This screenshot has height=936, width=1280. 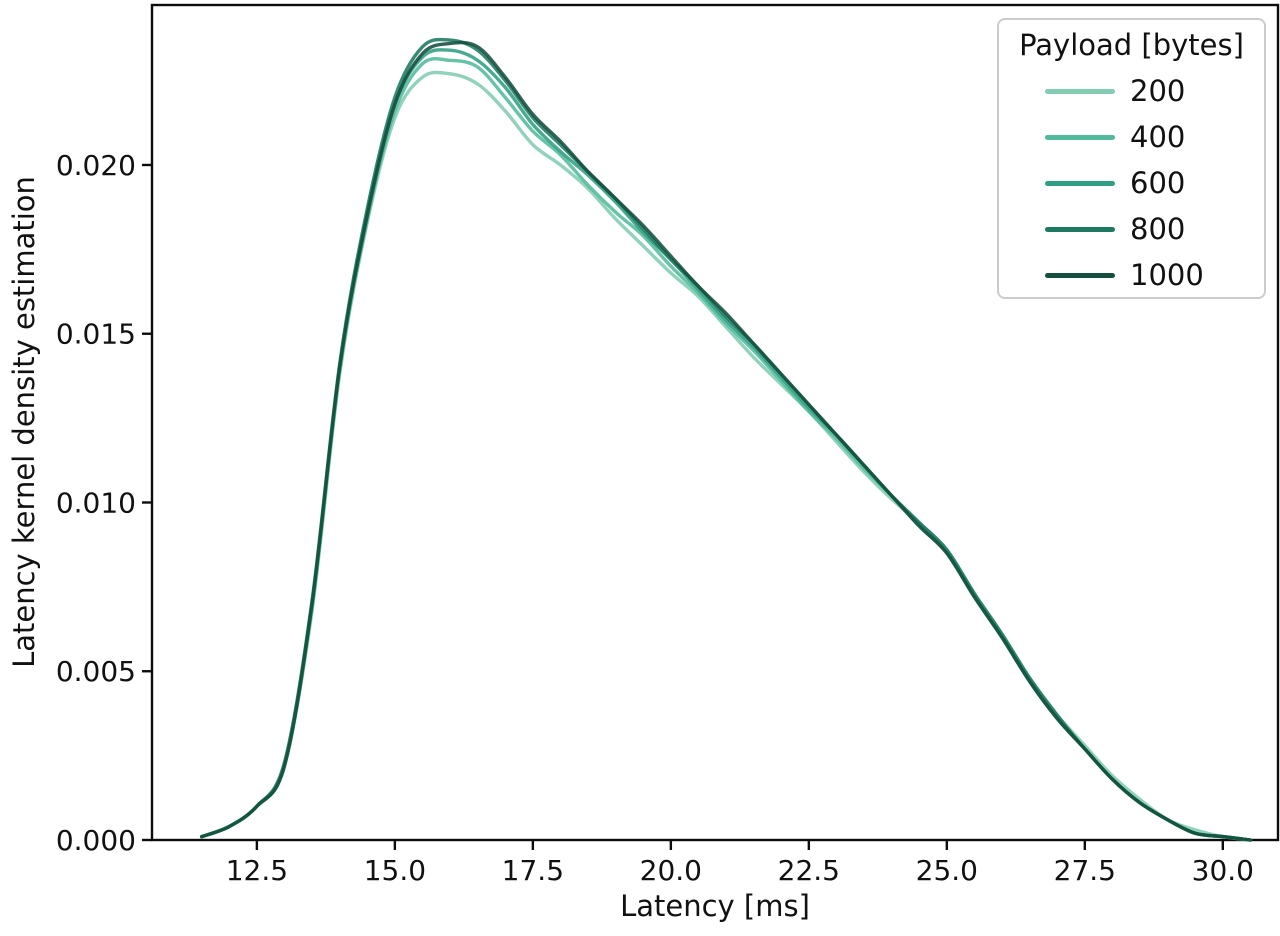 I want to click on x-tick-label: 20.0, so click(x=671, y=870).